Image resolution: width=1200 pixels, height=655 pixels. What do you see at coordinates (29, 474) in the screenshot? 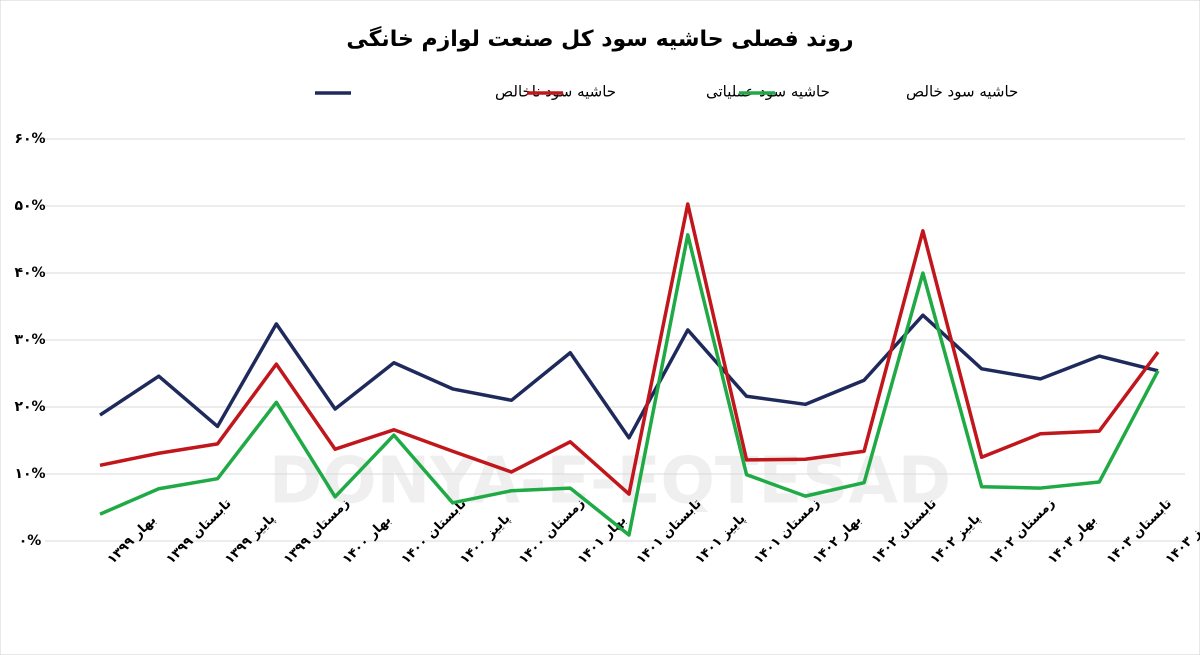
I see `y-tick-label: ۱۰%` at bounding box center [29, 474].